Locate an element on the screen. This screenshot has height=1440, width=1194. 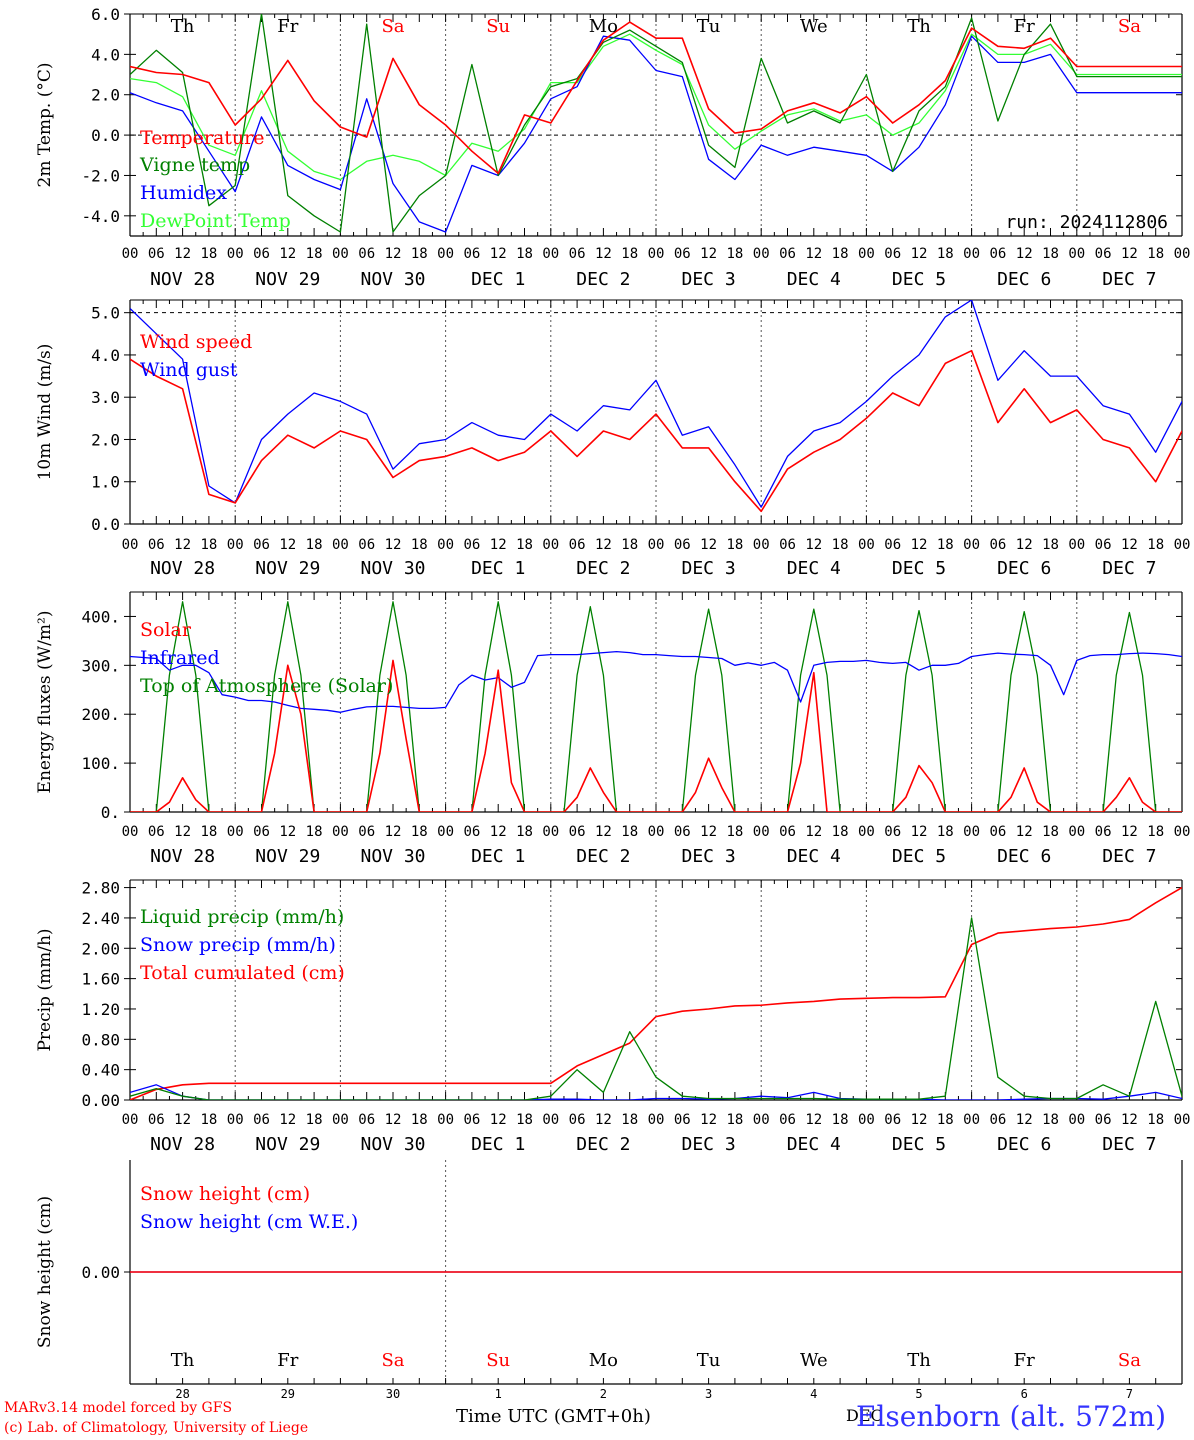
y-tick-label: 4.0 is located at coordinates (105, 54).